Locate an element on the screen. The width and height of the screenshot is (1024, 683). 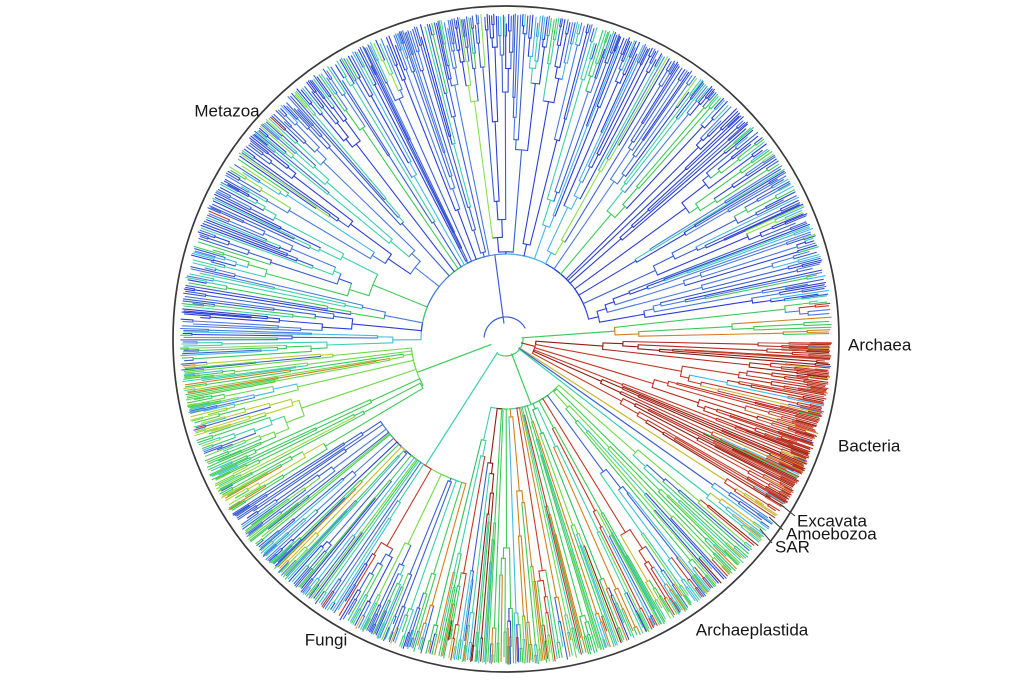
clade-label-excavata: Excavata is located at coordinates (832, 521).